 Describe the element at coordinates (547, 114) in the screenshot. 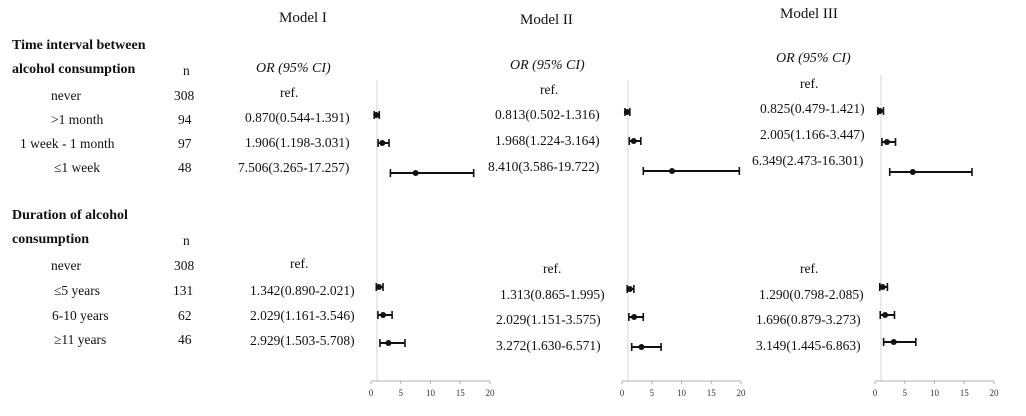

I see `cell-model-2: 0.813(0.502-1.316)` at that location.